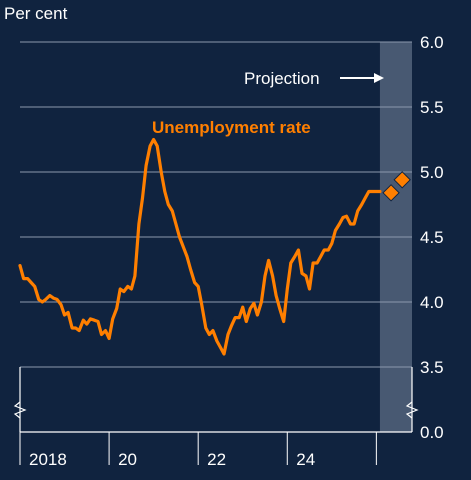 This screenshot has height=480, width=471. Describe the element at coordinates (216, 399) in the screenshot. I see `axis-break` at that location.